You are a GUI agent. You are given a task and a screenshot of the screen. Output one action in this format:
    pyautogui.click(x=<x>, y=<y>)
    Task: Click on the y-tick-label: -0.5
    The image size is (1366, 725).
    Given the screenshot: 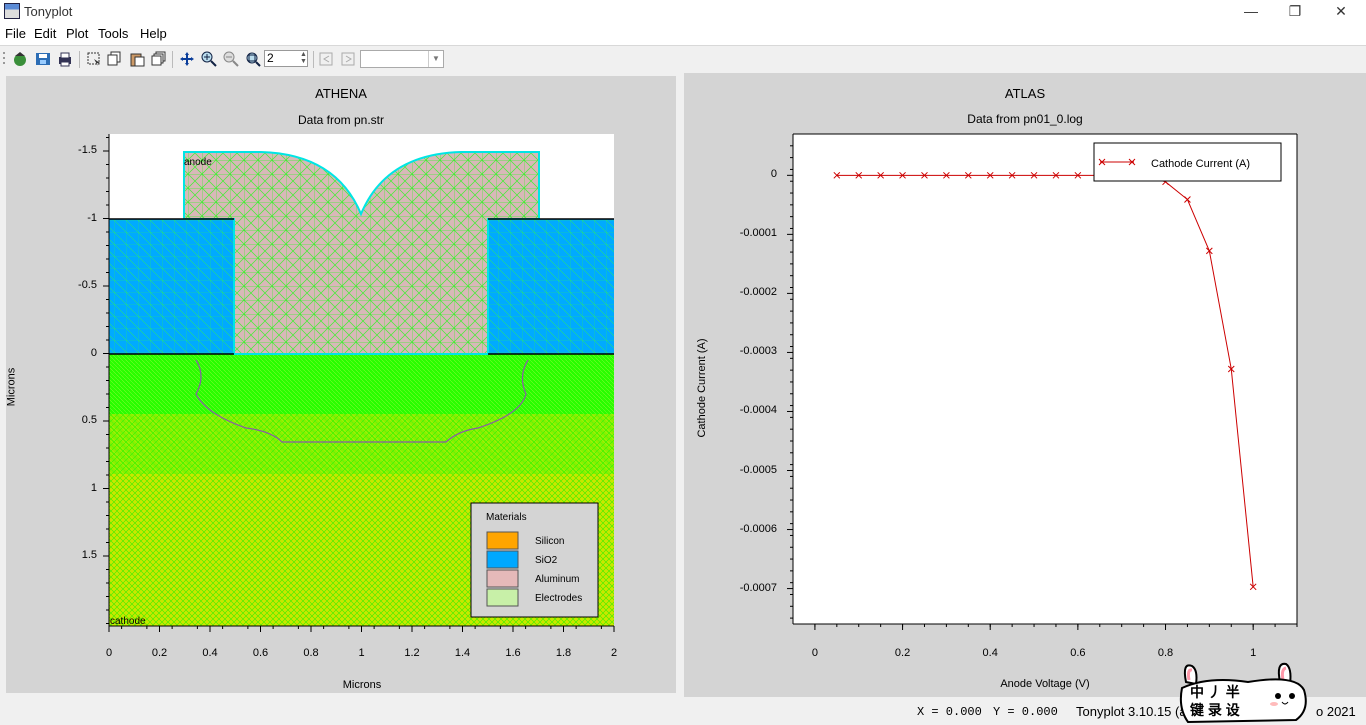 What is the action you would take?
    pyautogui.click(x=87, y=285)
    